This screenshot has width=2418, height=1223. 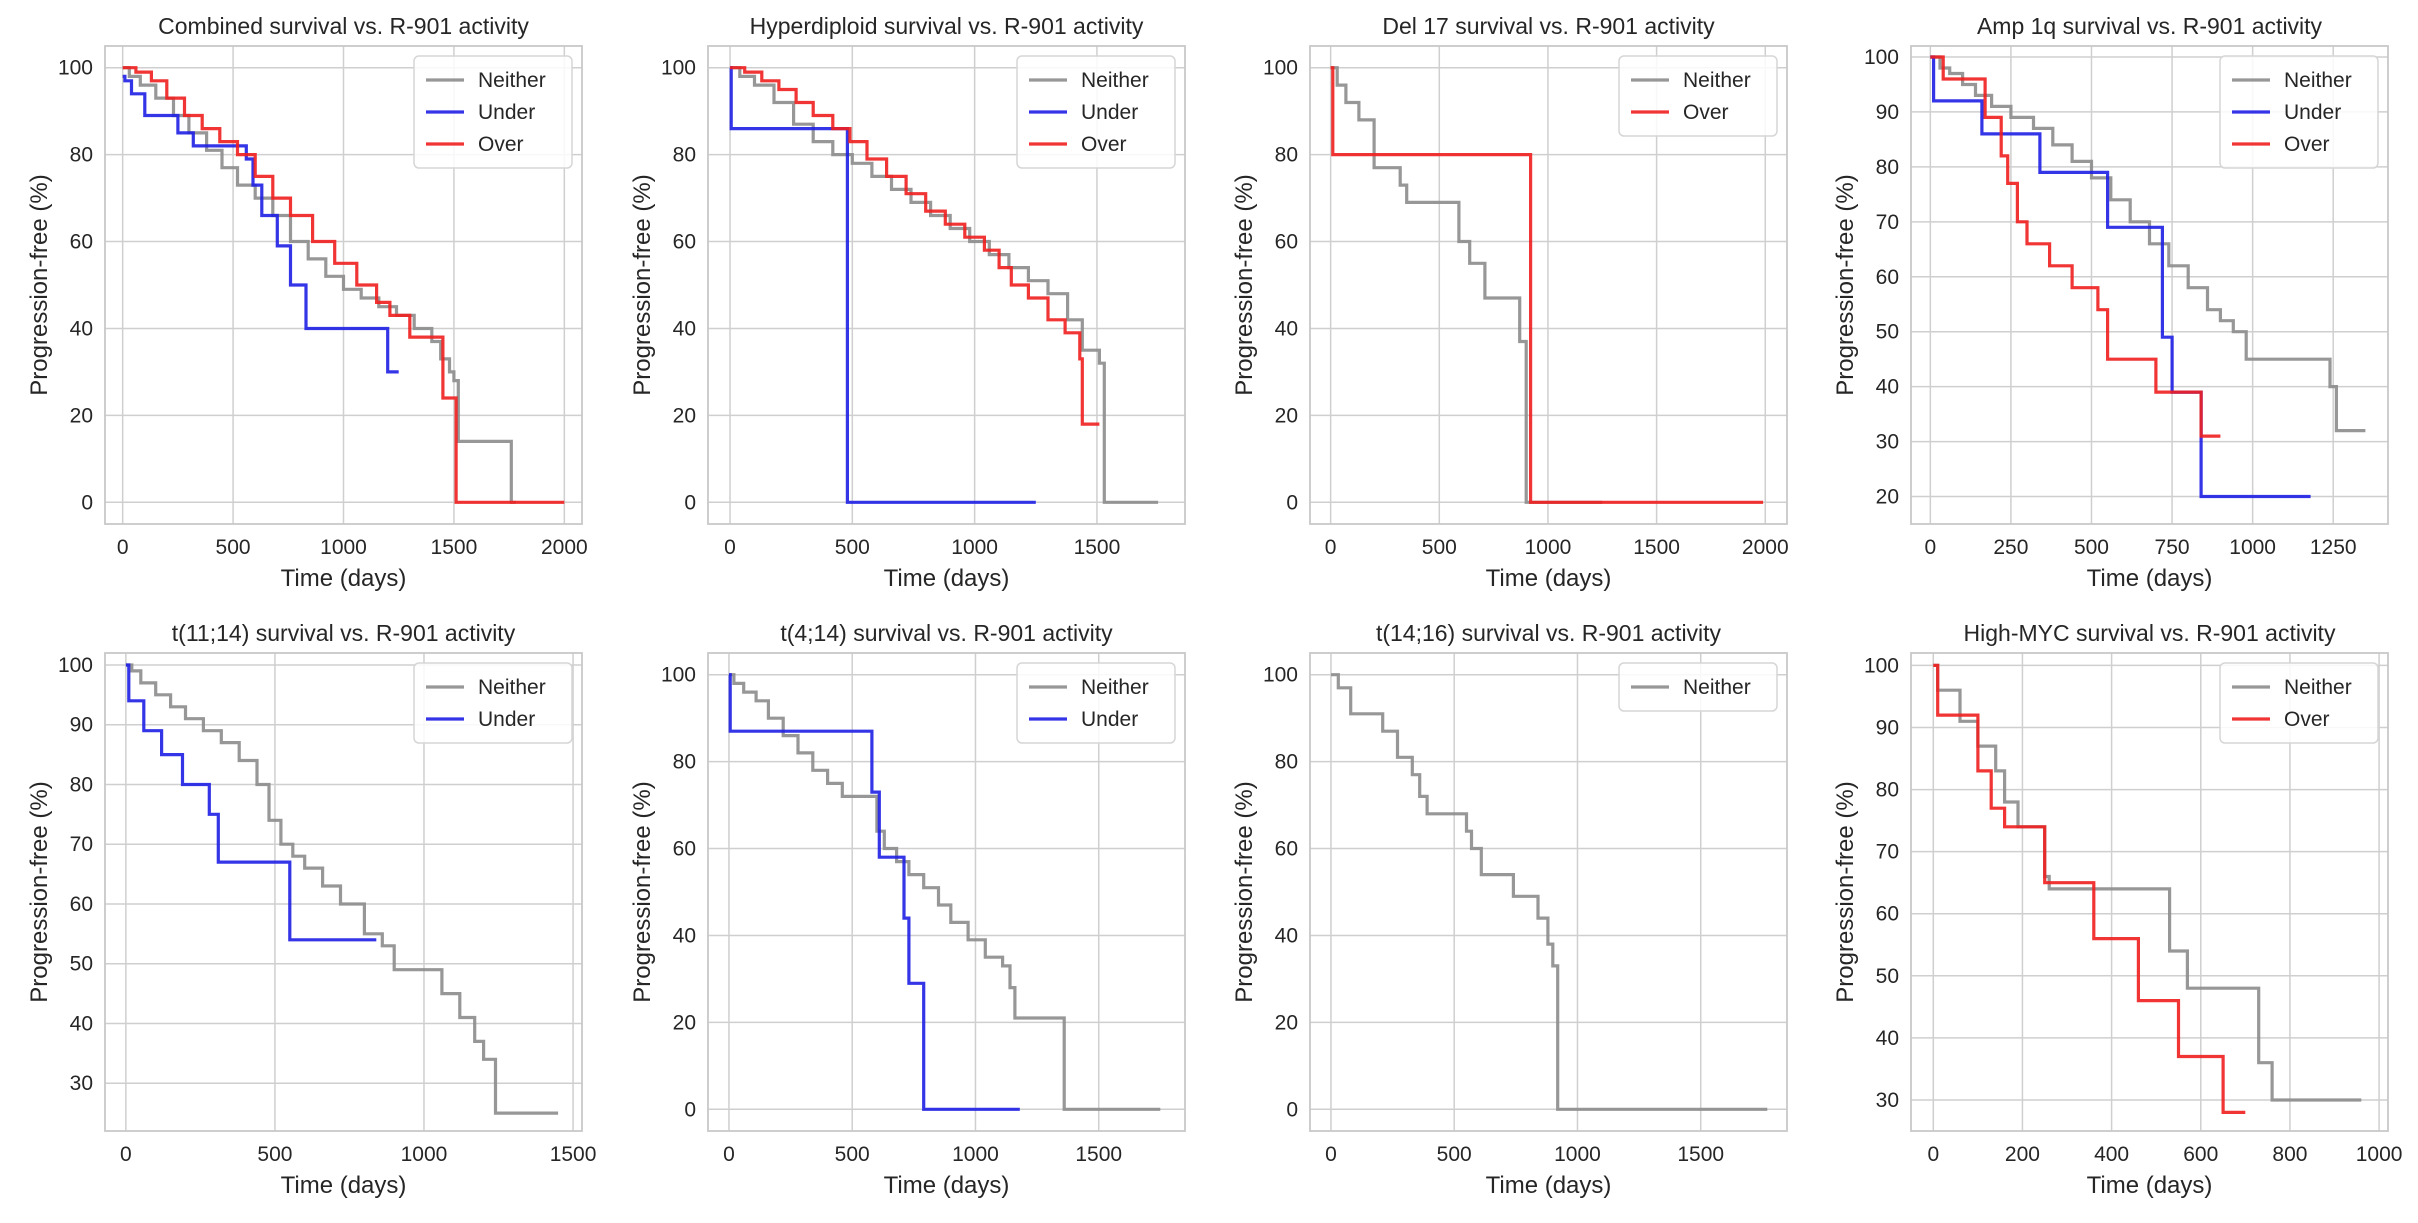 I want to click on x-tick-label: 1250, so click(x=2333, y=547).